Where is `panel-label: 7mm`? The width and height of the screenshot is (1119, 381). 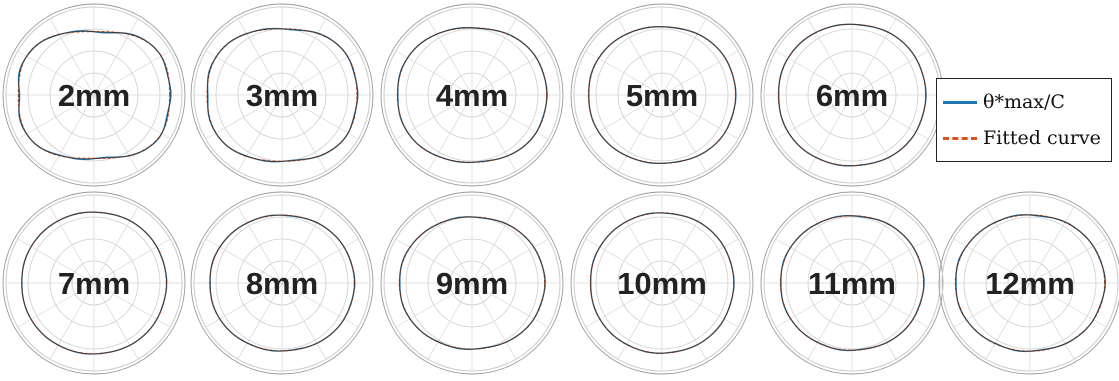
panel-label: 7mm is located at coordinates (94, 283).